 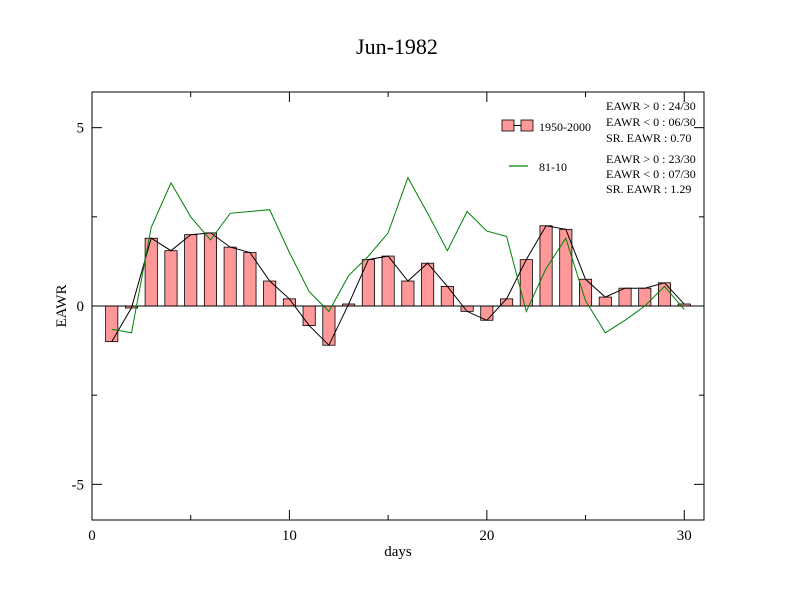 What do you see at coordinates (81, 307) in the screenshot?
I see `y-tick-label: 0` at bounding box center [81, 307].